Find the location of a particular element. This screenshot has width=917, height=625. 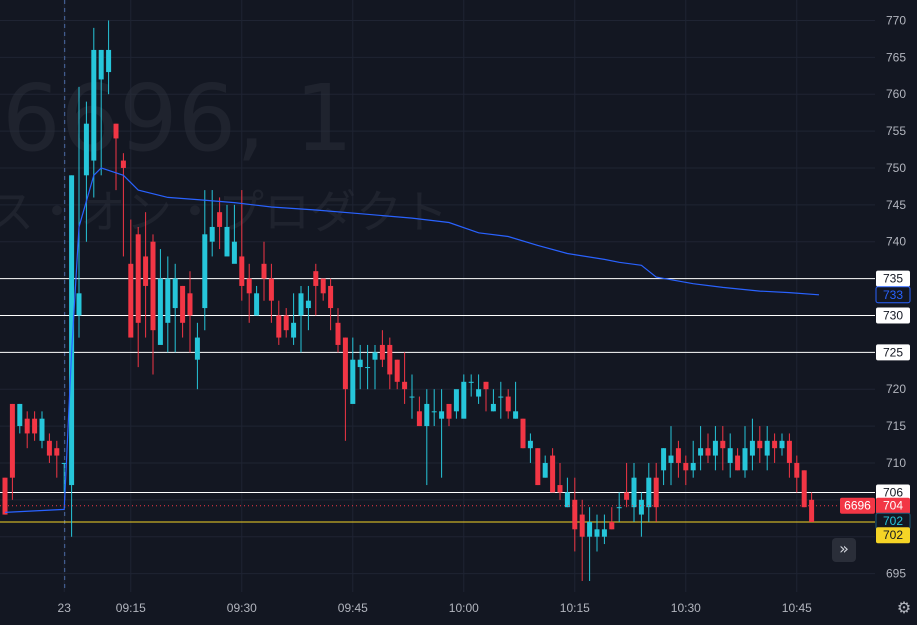

x-tick-label: 10:30 is located at coordinates (686, 608).